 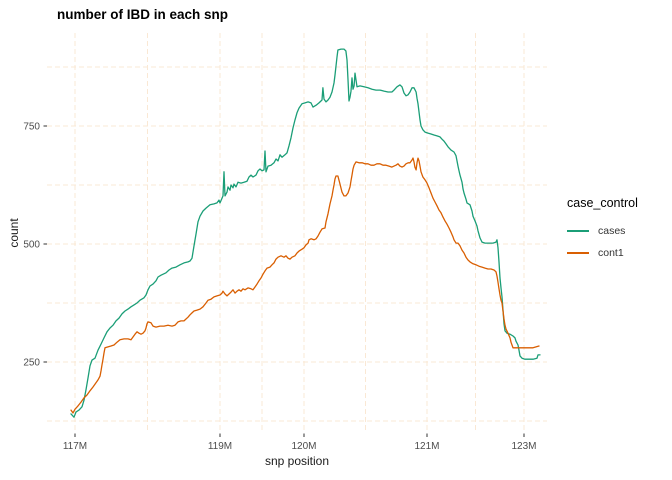 I want to click on x-axis-title: snp position, so click(x=297, y=461).